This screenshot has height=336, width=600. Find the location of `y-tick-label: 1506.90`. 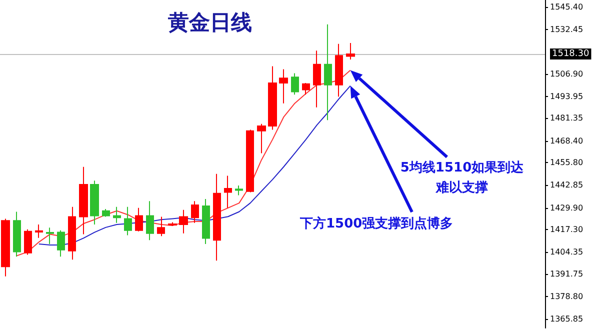

y-tick-label: 1506.90 is located at coordinates (567, 73).